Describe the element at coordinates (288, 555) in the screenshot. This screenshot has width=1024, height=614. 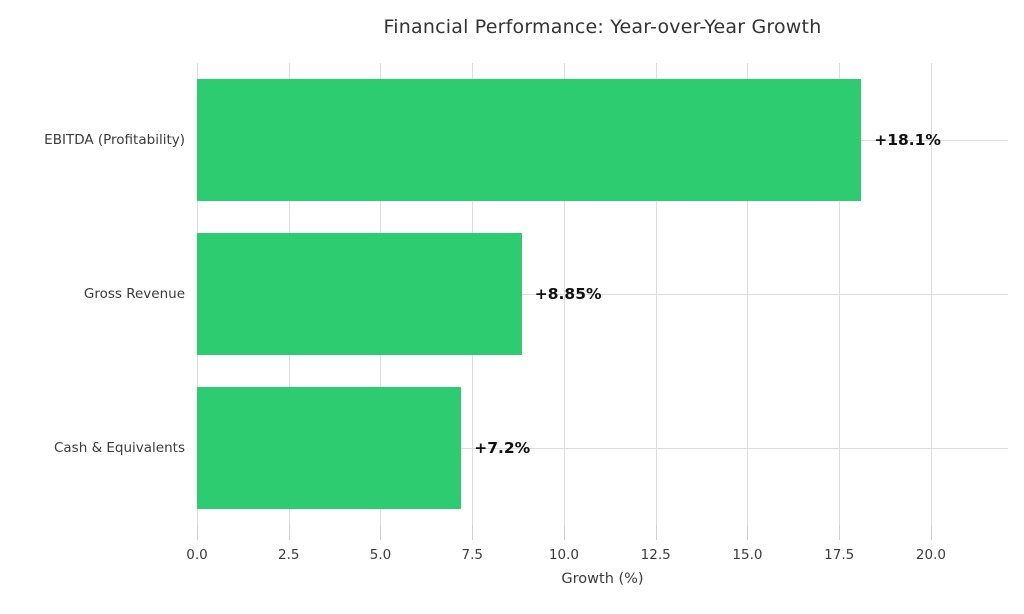
I see `x-tick-label: 2.5` at that location.